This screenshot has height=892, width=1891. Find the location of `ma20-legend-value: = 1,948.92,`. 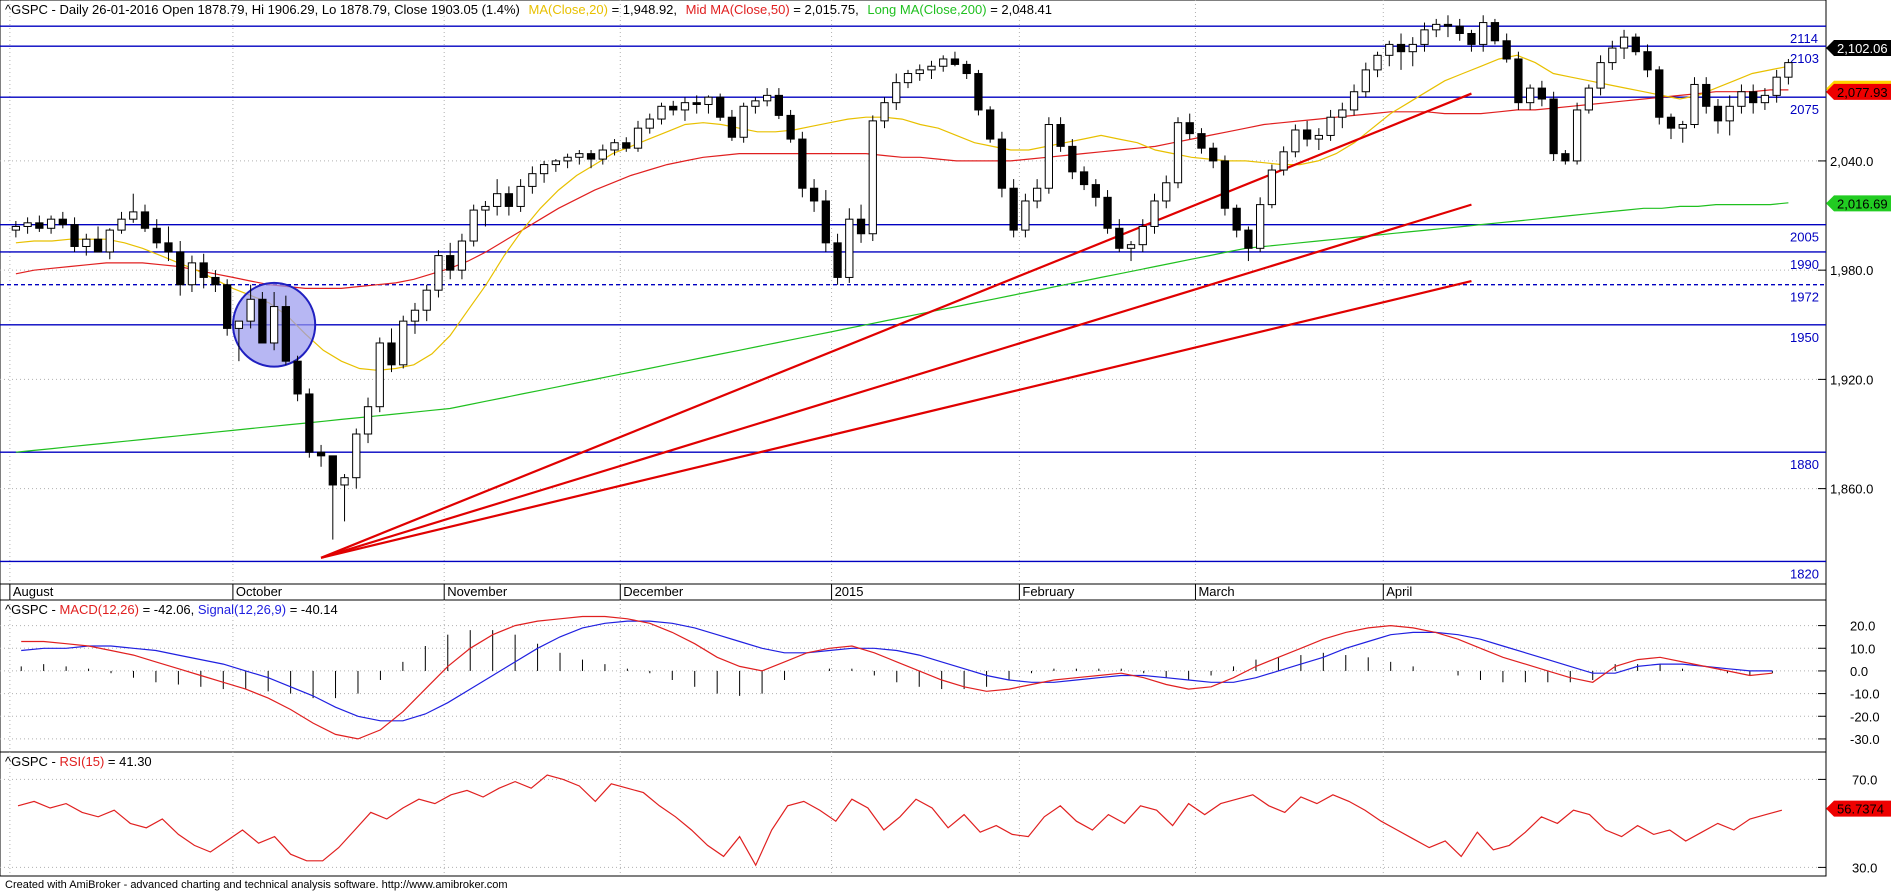

ma20-legend-value: = 1,948.92, is located at coordinates (644, 9).